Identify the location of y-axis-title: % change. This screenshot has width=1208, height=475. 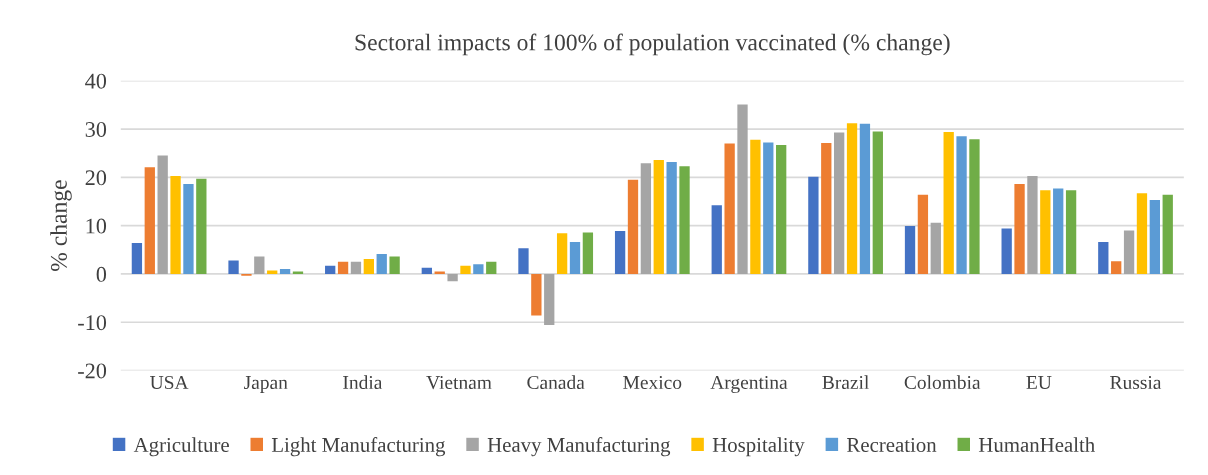
(61, 226).